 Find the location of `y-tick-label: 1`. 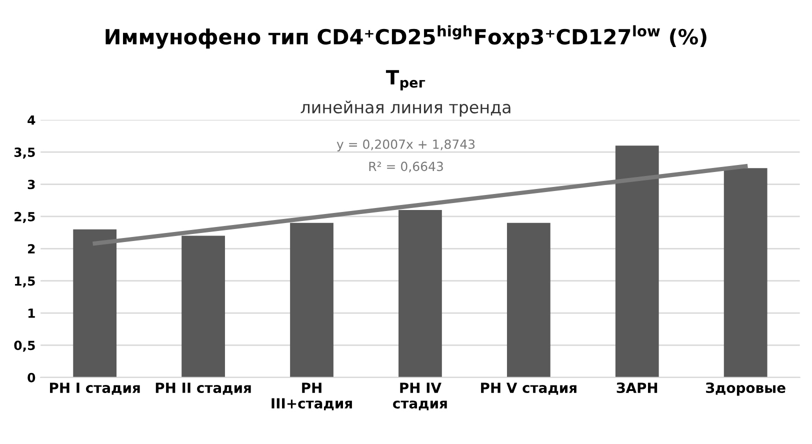

y-tick-label: 1 is located at coordinates (31, 313).